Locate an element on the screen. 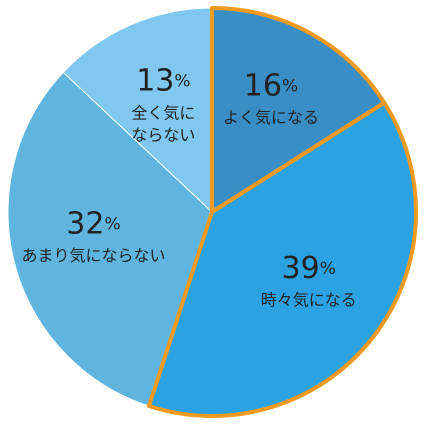 This screenshot has width=425, height=424. value-label: 32% is located at coordinates (93, 223).